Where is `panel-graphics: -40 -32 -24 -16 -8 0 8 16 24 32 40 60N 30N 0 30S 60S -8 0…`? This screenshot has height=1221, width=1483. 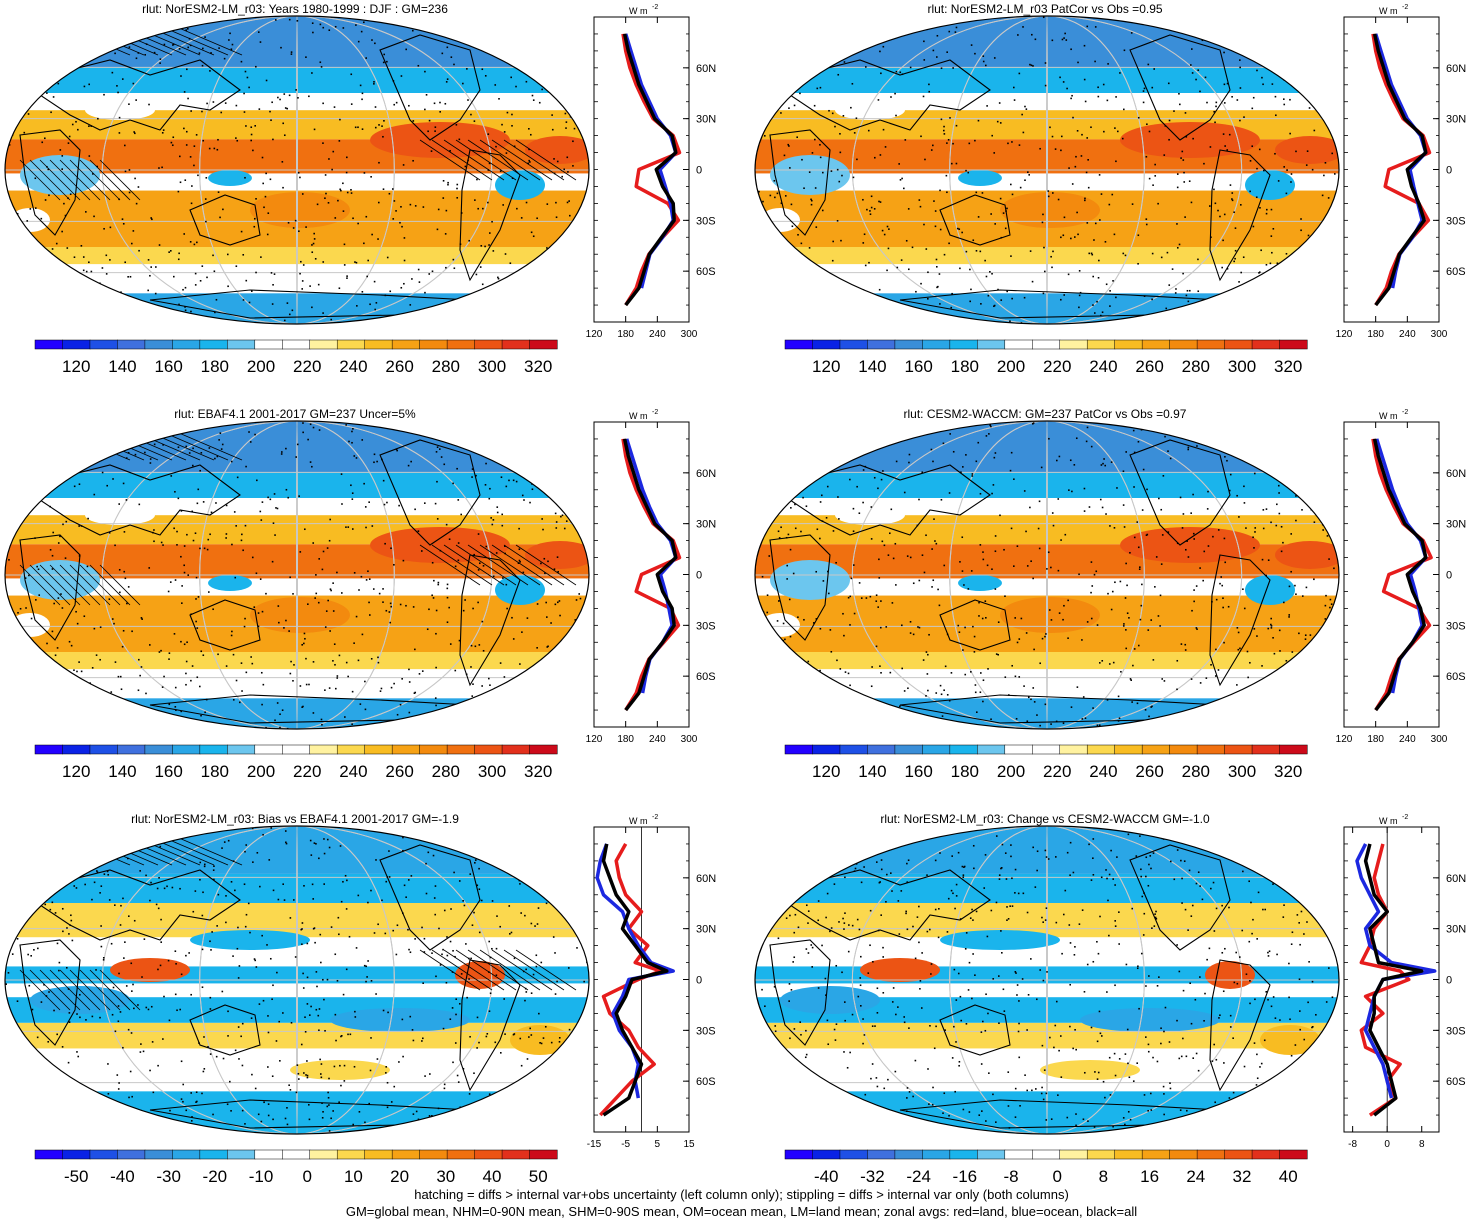 panel-graphics: -40 -32 -24 -16 -8 0 8 16 24 32 40 60N 30N 0 30S 60S -8 0… is located at coordinates (1110, 1000).